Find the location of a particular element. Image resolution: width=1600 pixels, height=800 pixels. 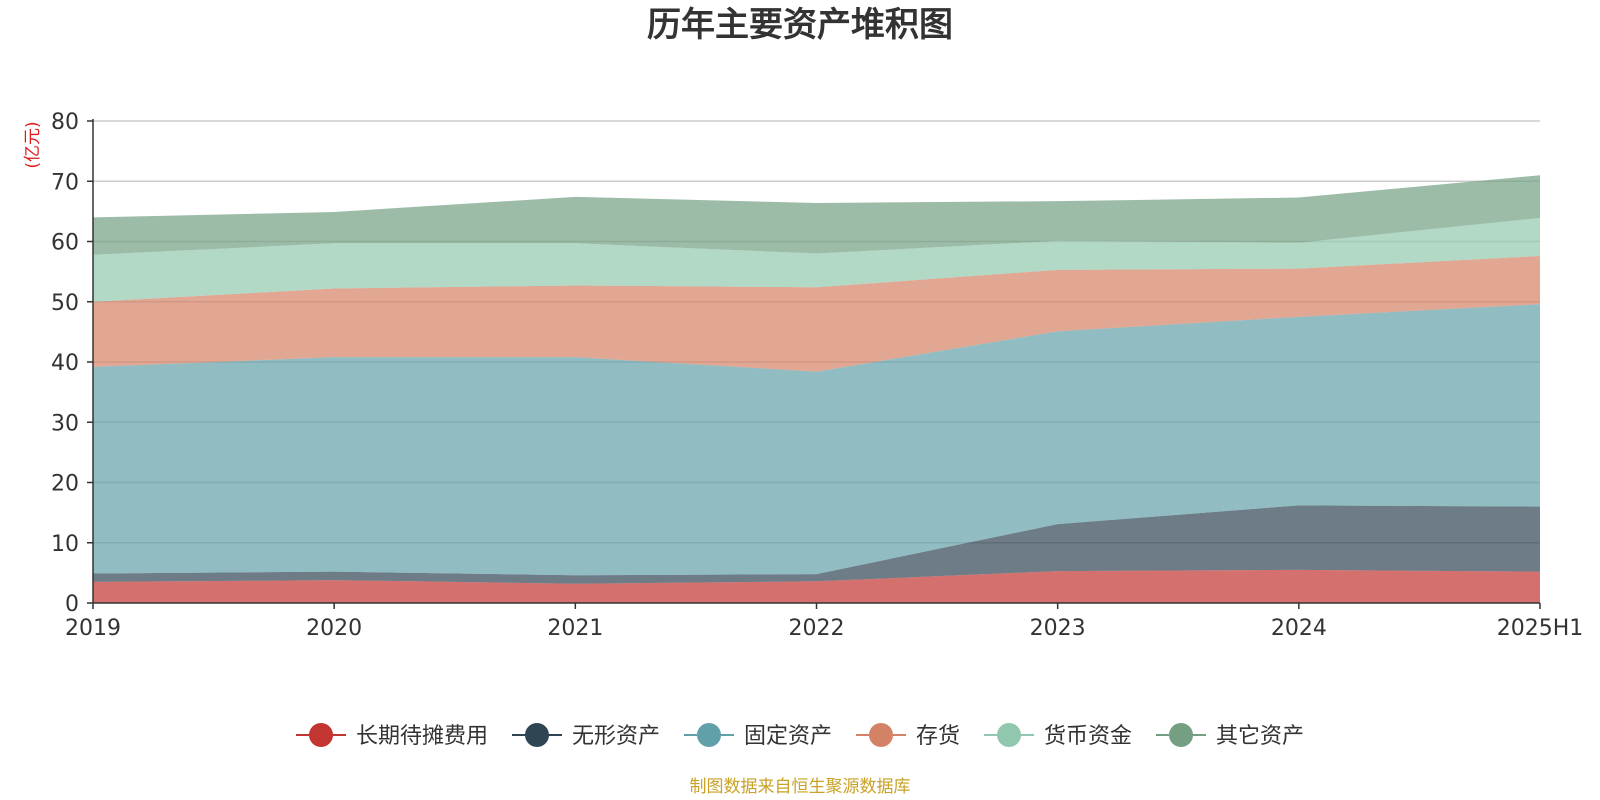

legend-item-1: 长期待摊费用 is located at coordinates (392, 736).